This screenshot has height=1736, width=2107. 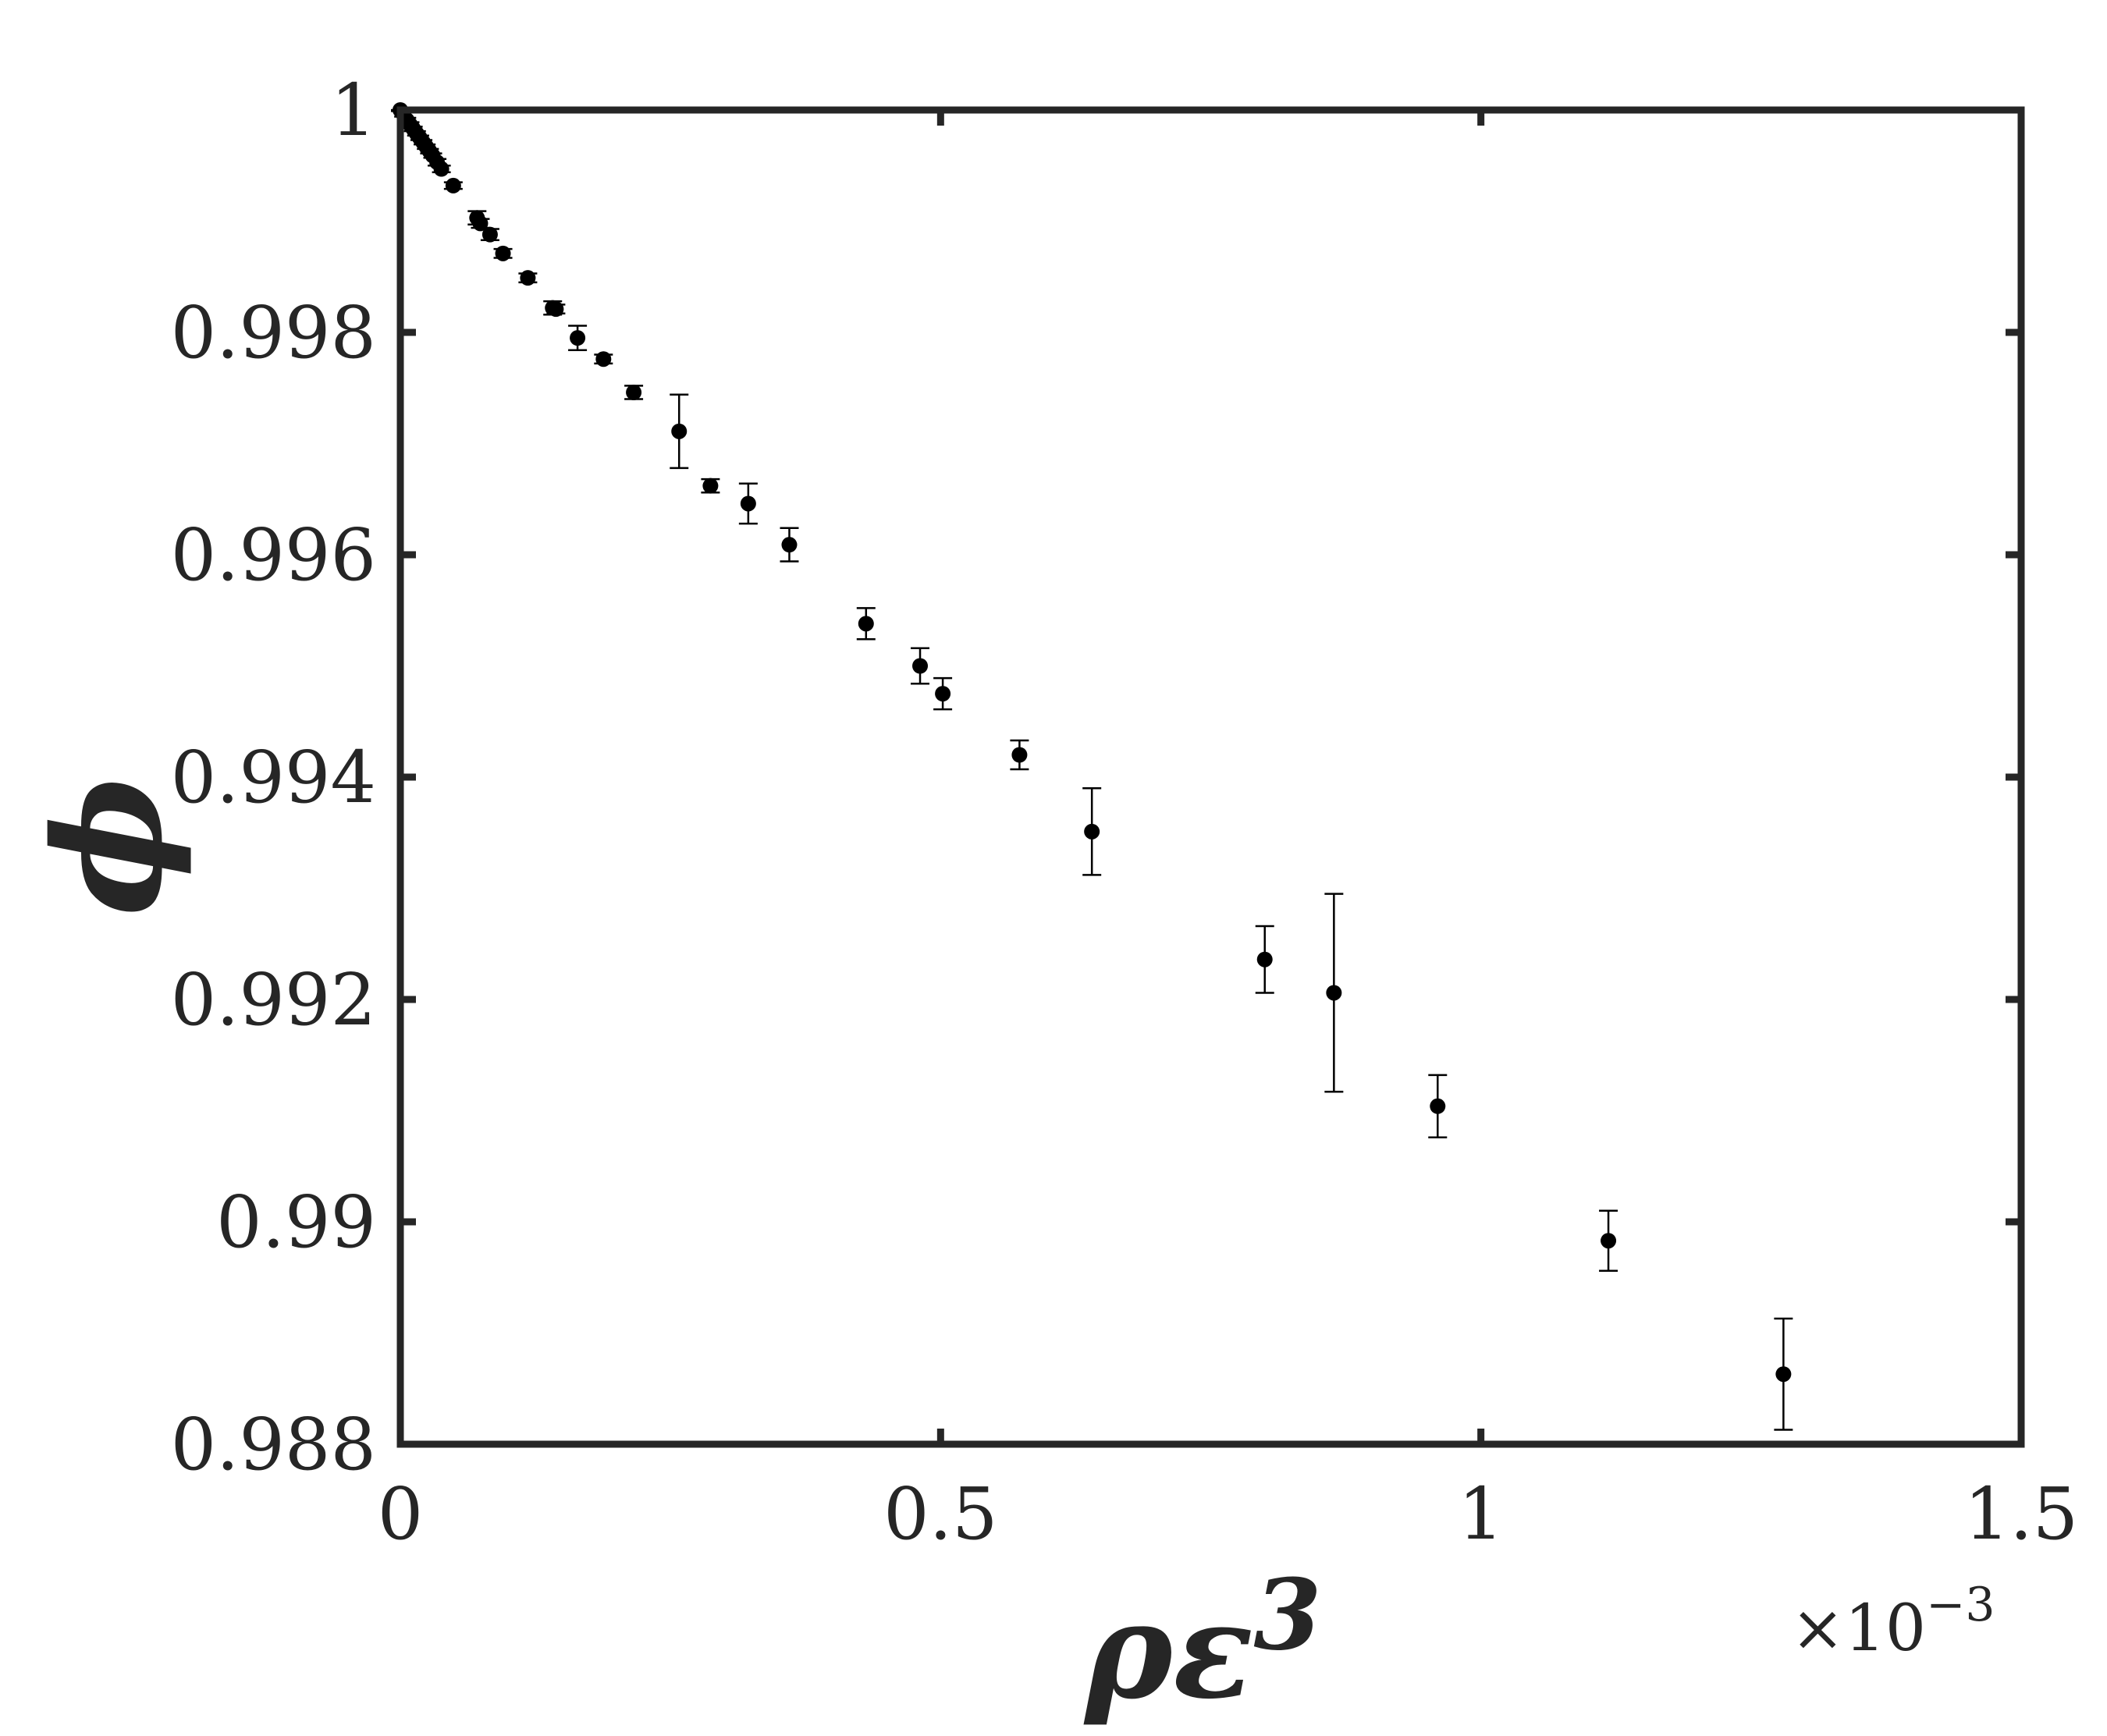 What do you see at coordinates (940, 1514) in the screenshot?
I see `x-tick-label: 0.5` at bounding box center [940, 1514].